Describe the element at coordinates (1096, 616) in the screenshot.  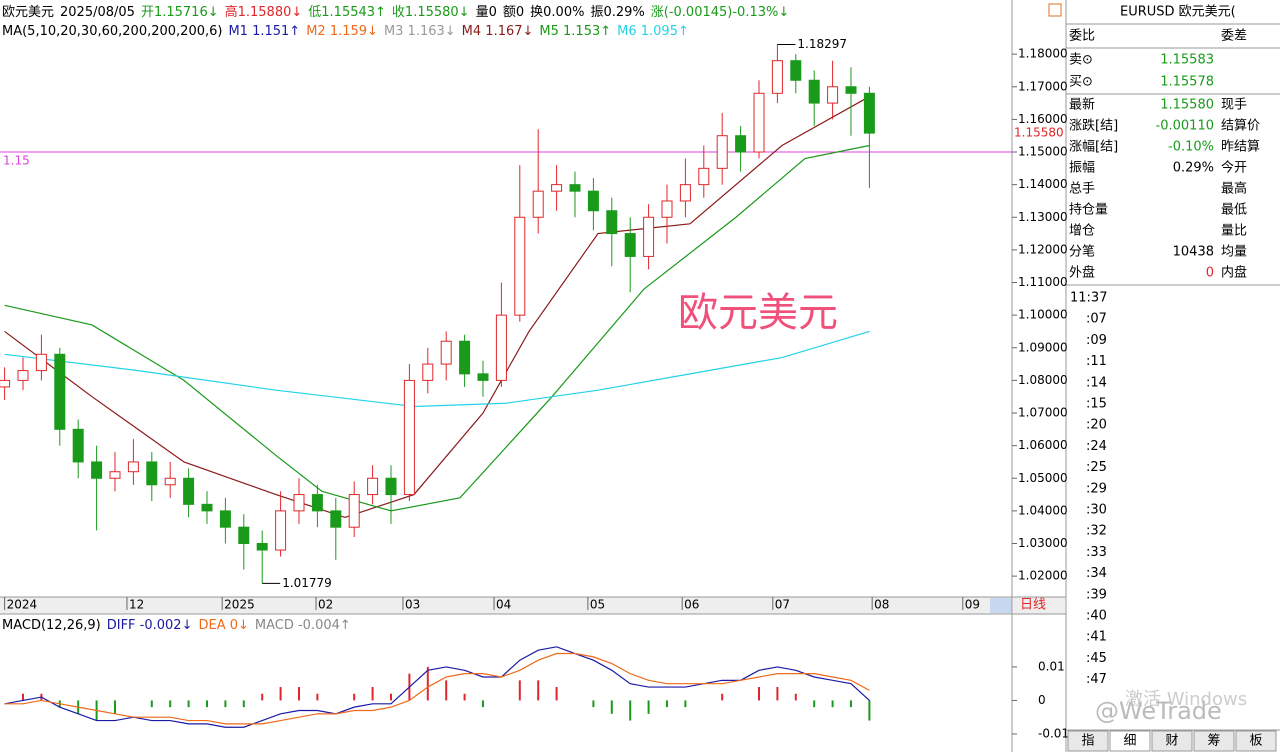
I see `tick-time: :40` at that location.